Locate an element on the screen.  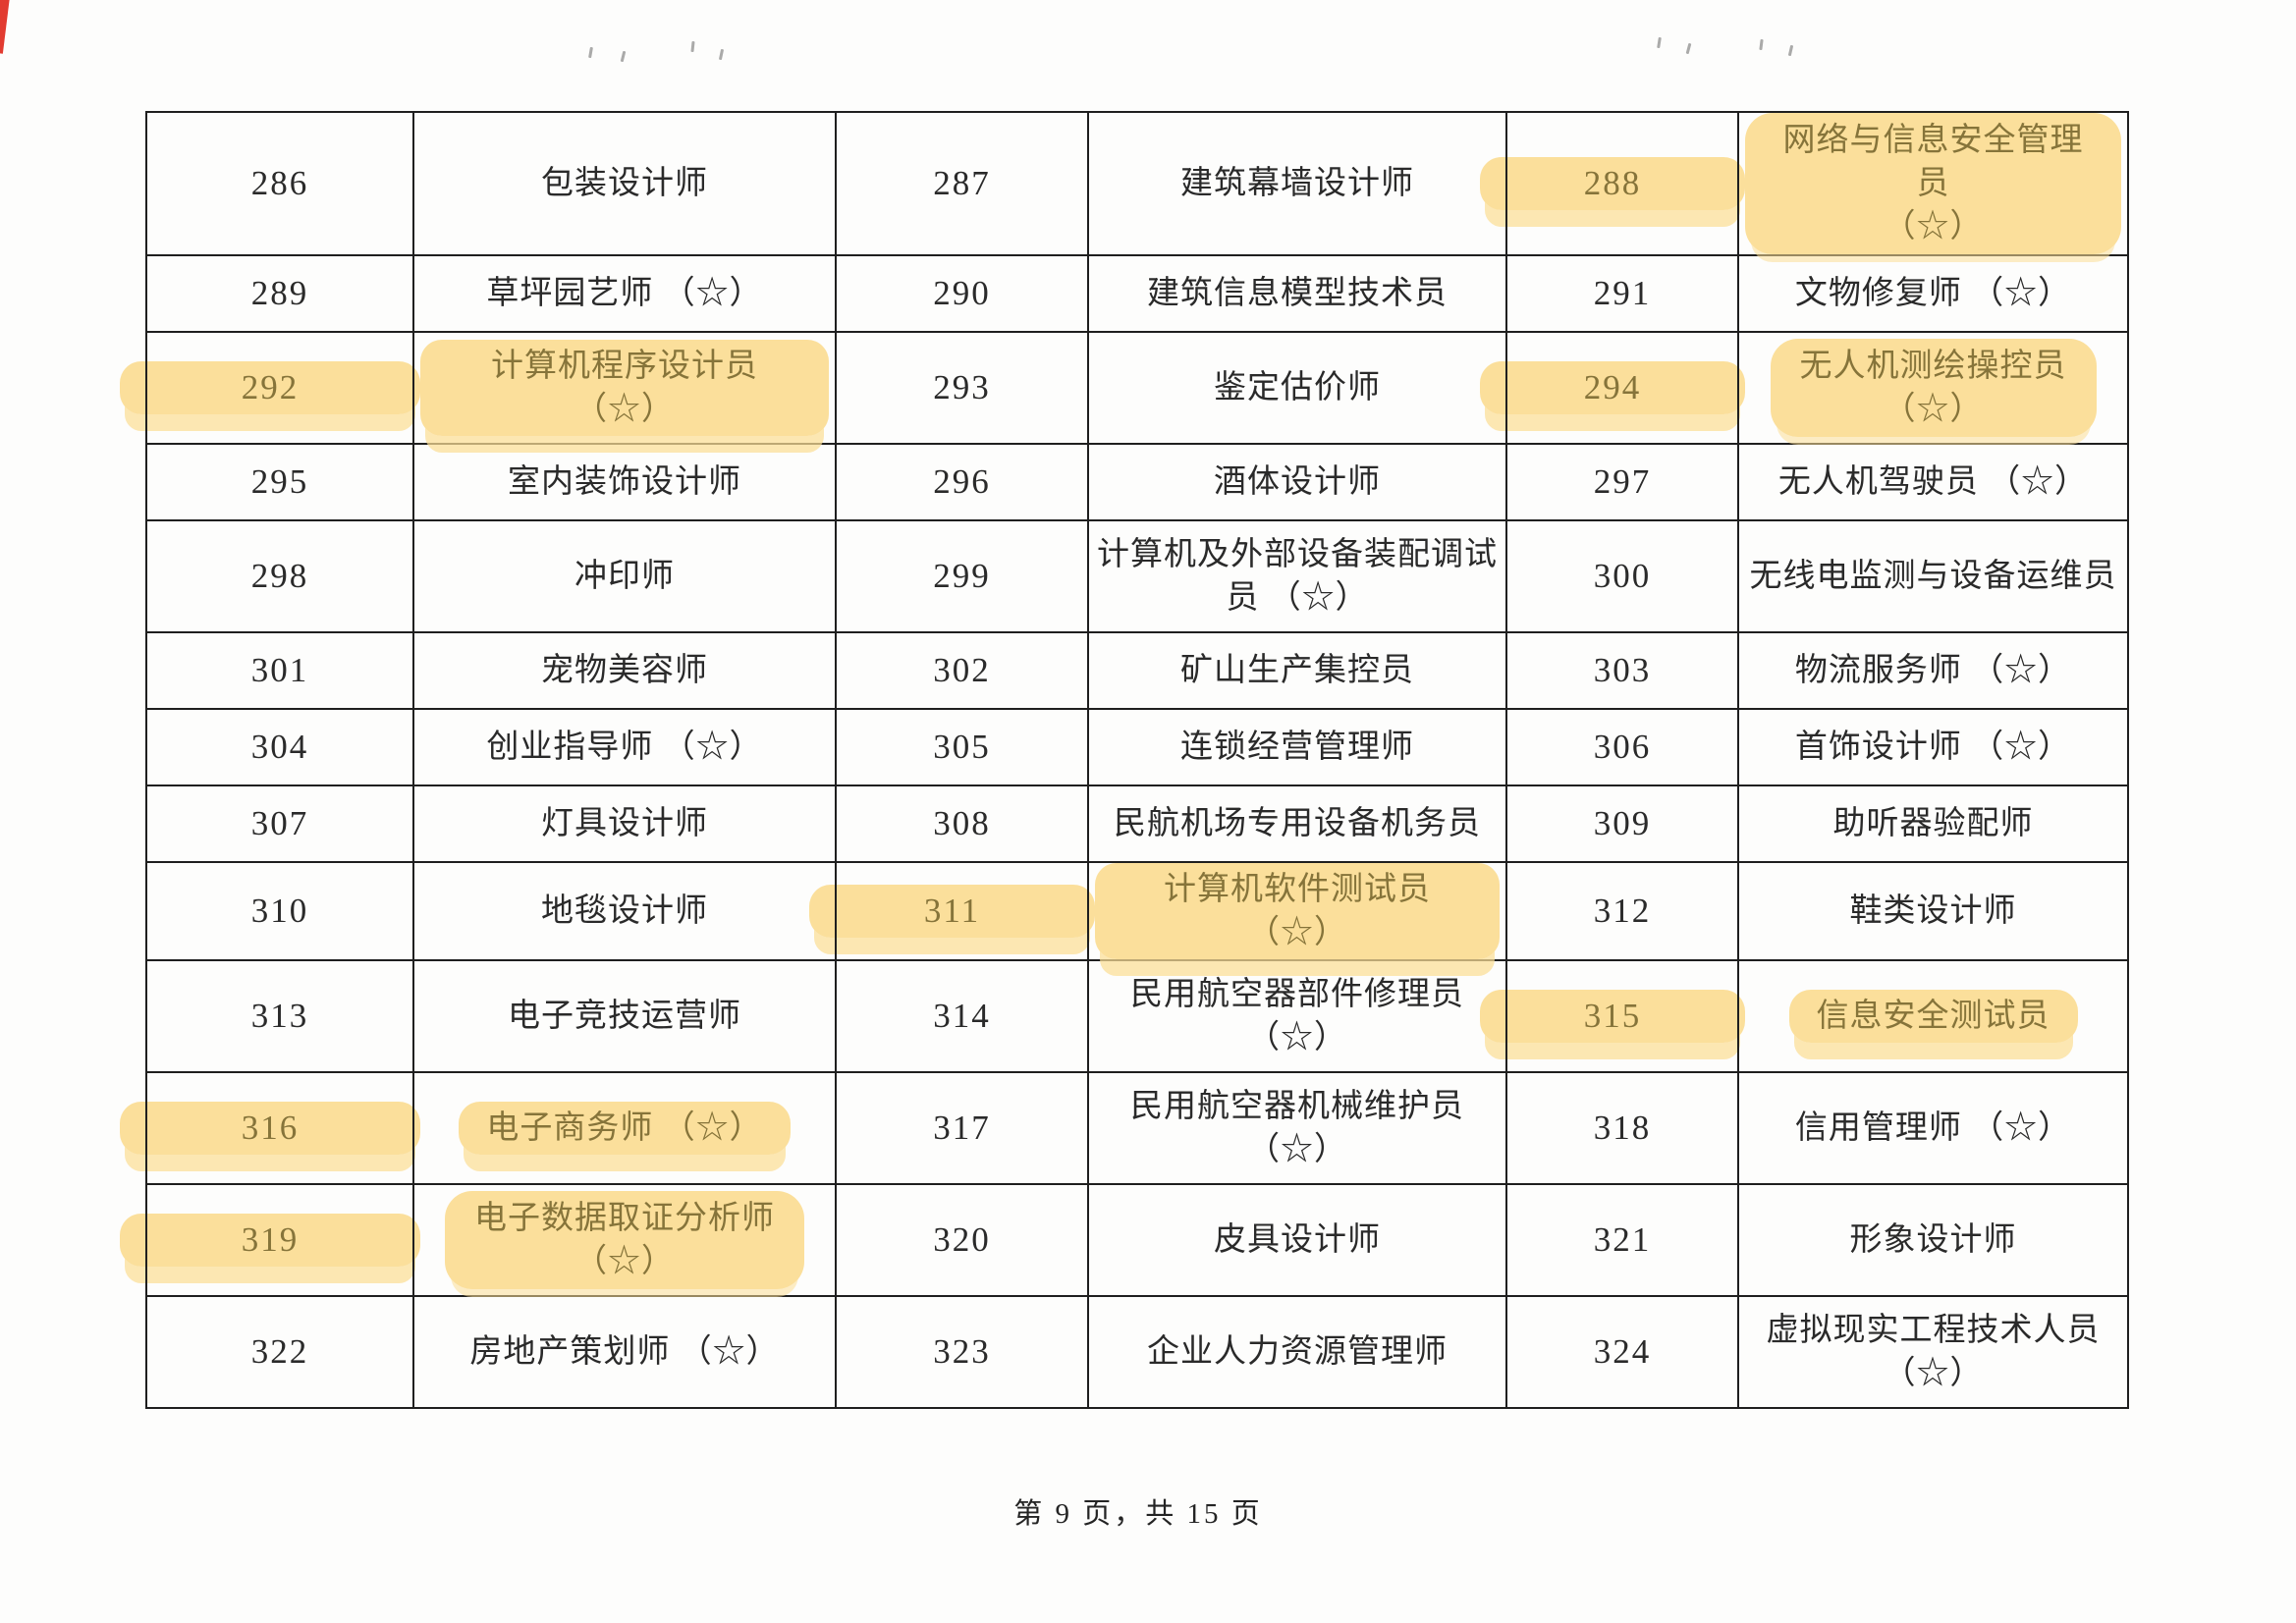
job-number-cell: 307 is located at coordinates (279, 823).